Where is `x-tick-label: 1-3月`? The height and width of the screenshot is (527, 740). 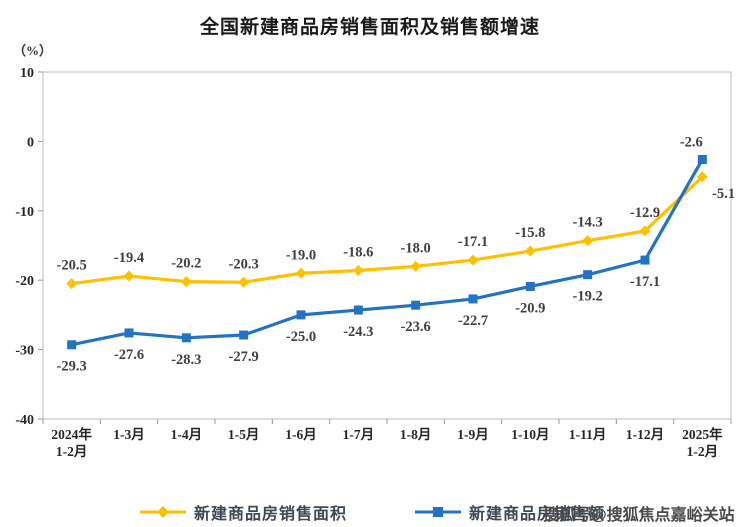 x-tick-label: 1-3月 is located at coordinates (129, 434).